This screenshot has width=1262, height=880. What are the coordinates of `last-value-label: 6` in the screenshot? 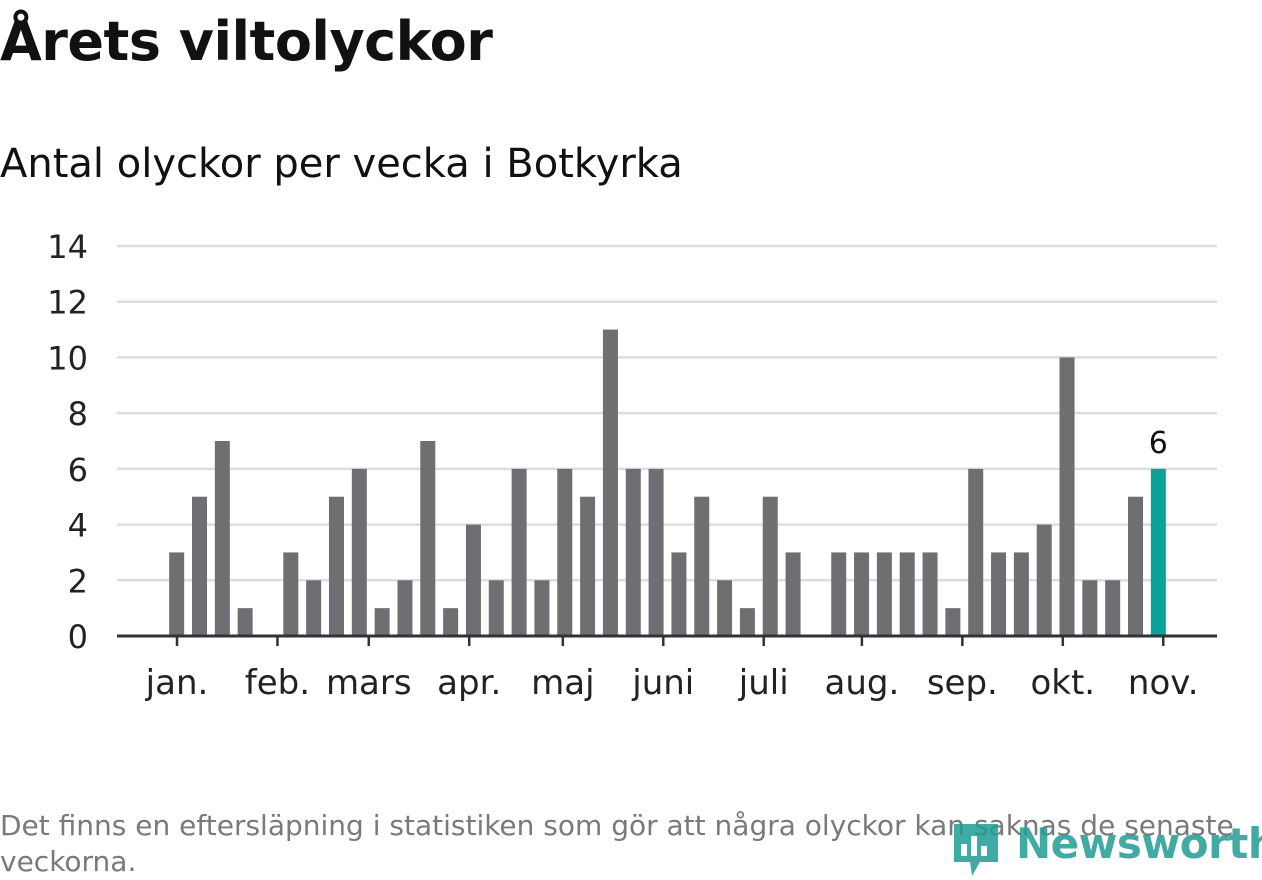 It's located at (1158, 443).